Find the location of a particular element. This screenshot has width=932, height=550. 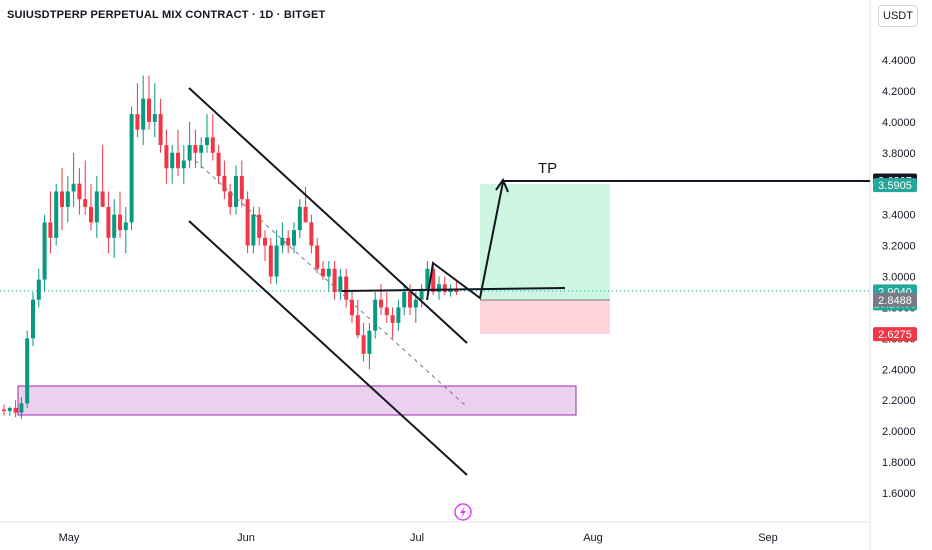

y-tick-label: 2.0000 is located at coordinates (899, 432).